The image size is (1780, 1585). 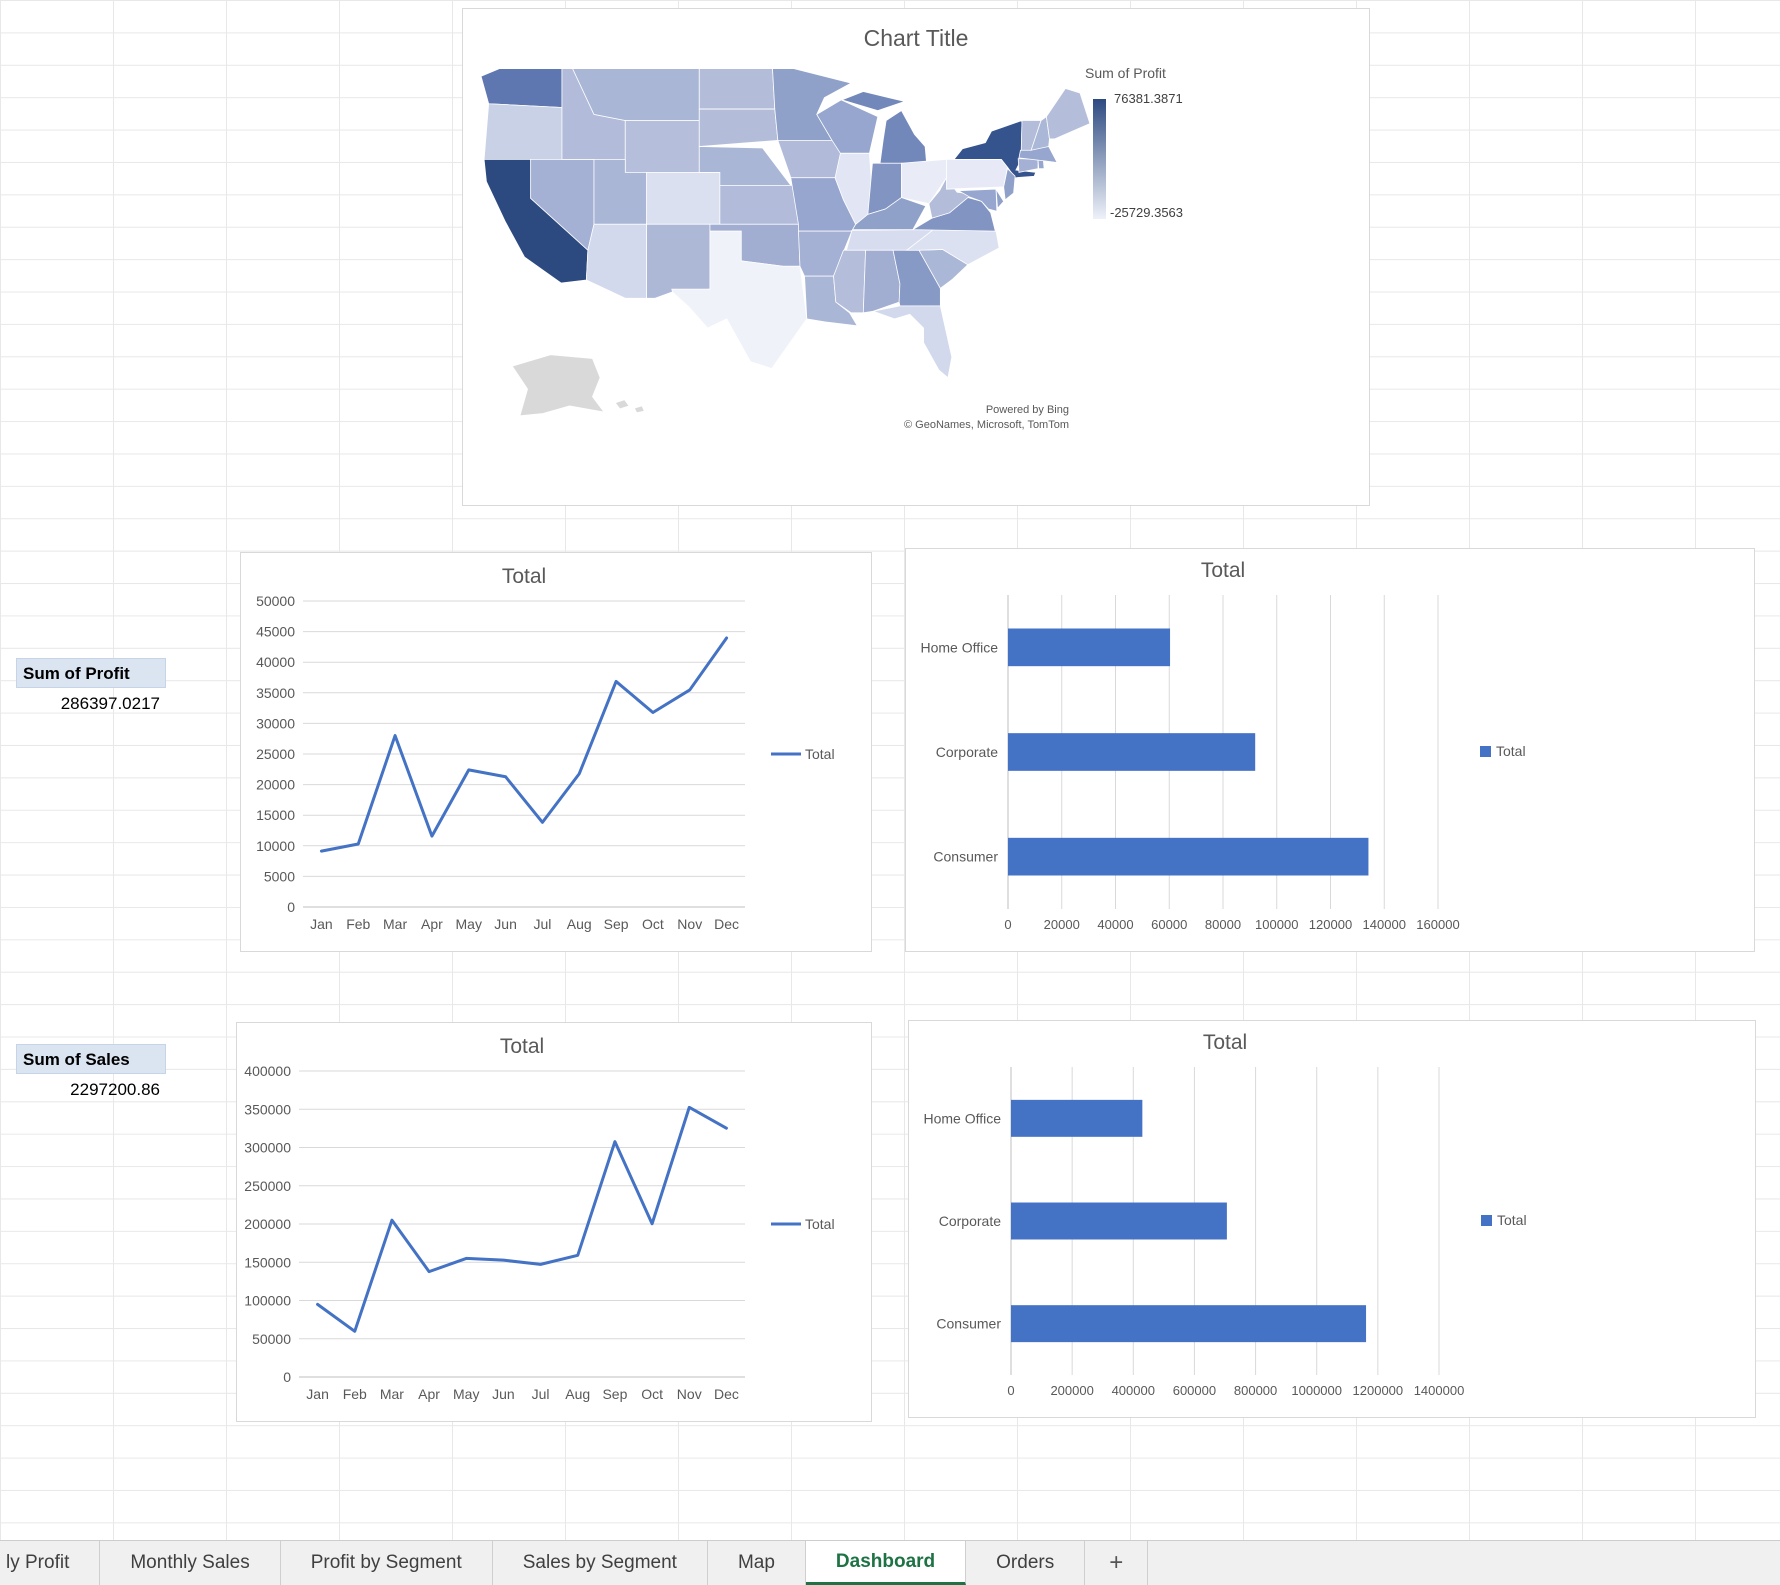 I want to click on y-axis-label: 400000, so click(x=267, y=1071).